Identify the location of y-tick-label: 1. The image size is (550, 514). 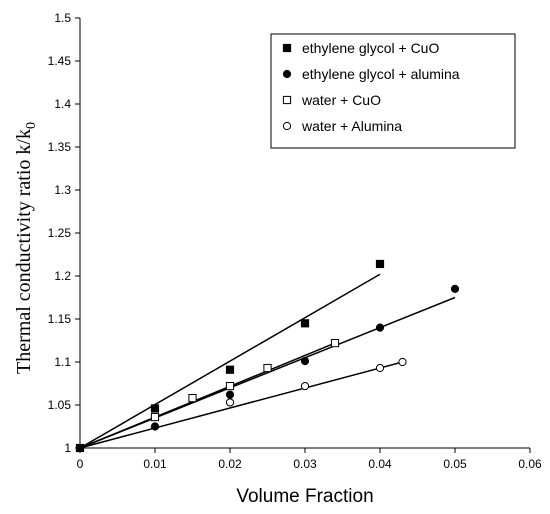
(67, 448).